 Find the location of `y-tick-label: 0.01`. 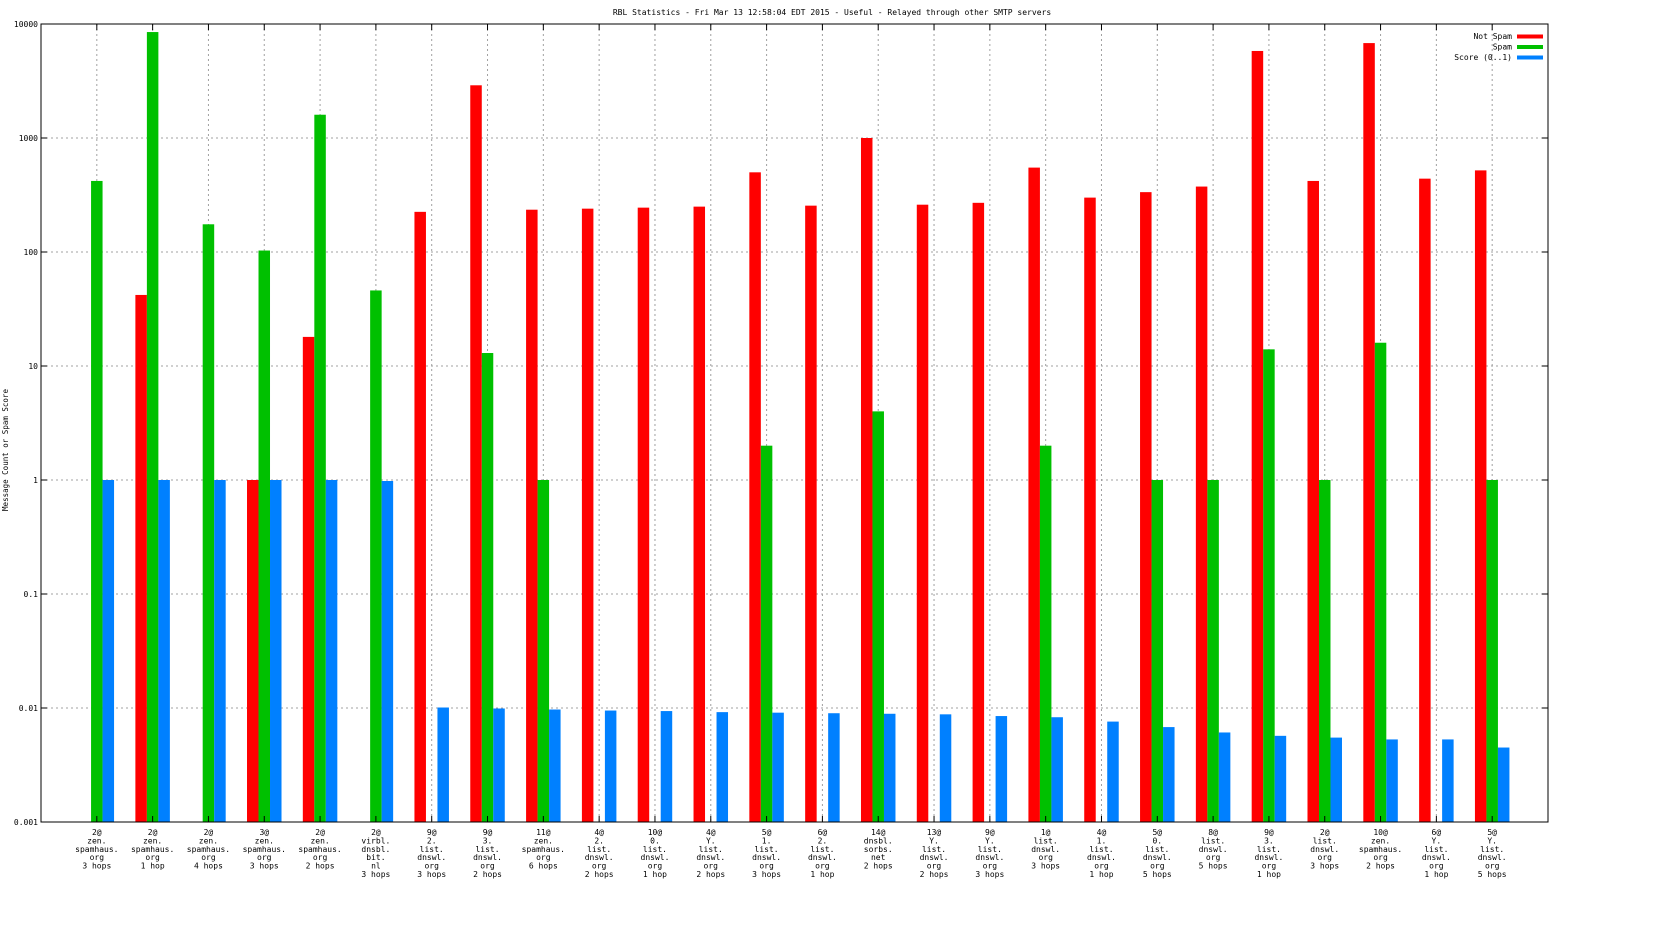

y-tick-label: 0.01 is located at coordinates (28, 708).